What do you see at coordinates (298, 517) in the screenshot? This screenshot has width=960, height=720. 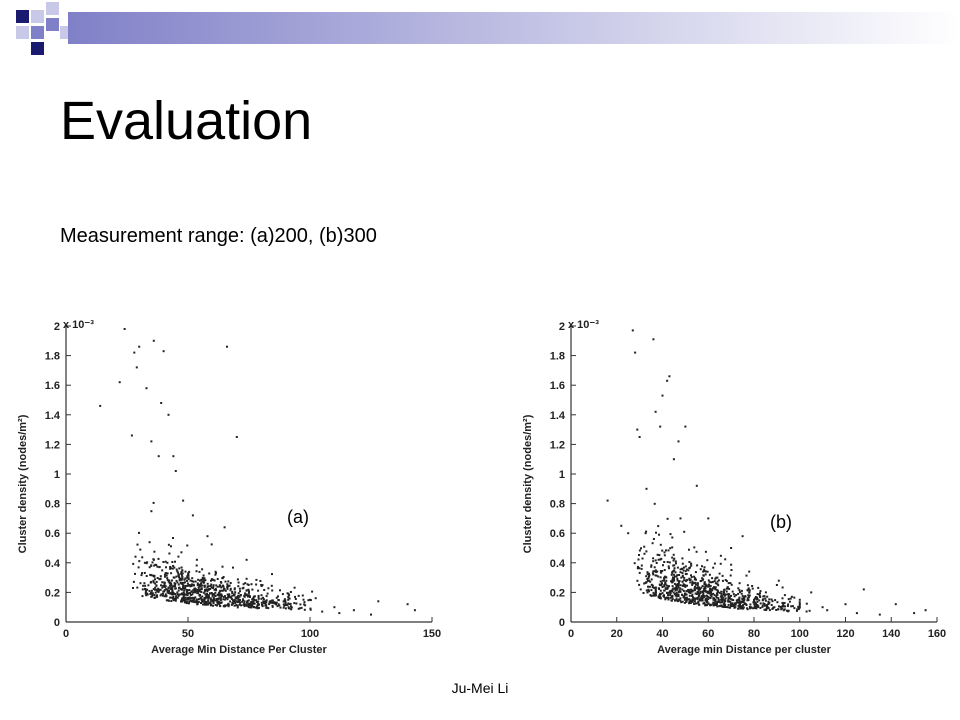 I see `panel-label-a: (a)` at bounding box center [298, 517].